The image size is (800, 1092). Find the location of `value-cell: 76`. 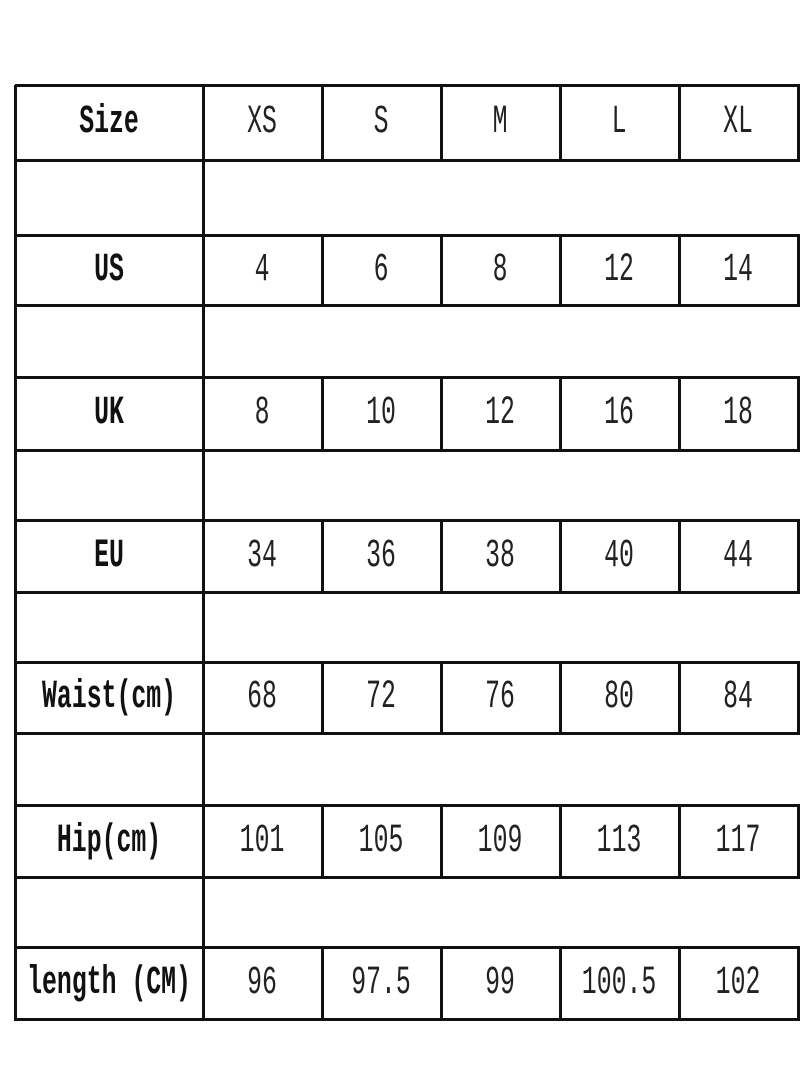

value-cell: 76 is located at coordinates (500, 697).